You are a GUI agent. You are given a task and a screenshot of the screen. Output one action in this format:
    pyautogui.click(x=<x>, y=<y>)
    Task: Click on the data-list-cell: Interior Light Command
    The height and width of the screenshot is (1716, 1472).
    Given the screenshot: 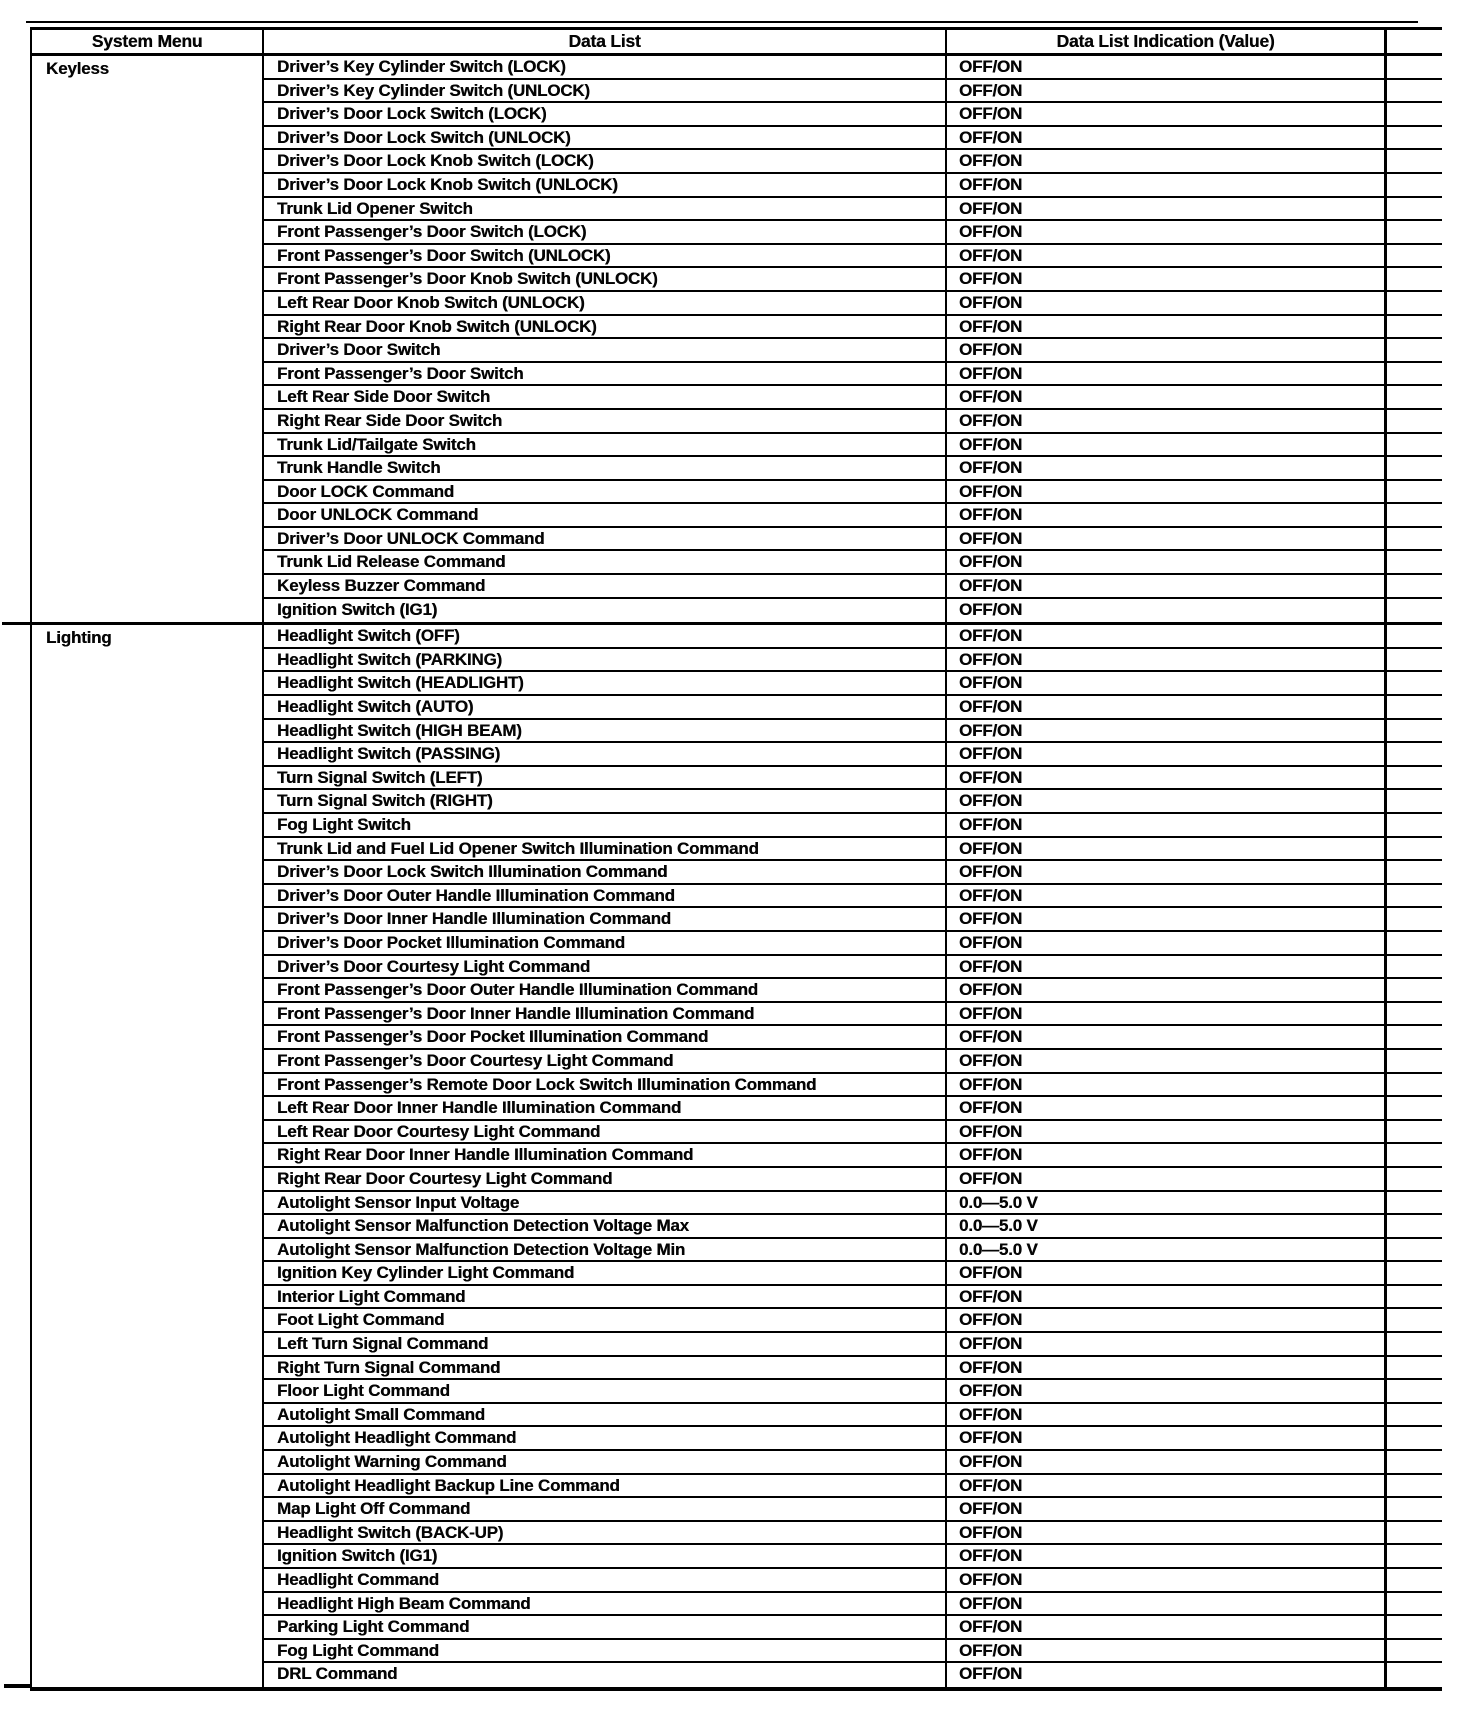 What is the action you would take?
    pyautogui.click(x=605, y=1296)
    